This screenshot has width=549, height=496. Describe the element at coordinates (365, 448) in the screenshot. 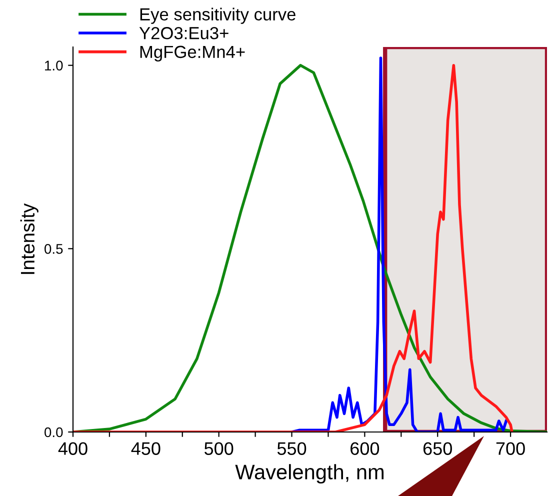

I see `x-tick-label: 600` at that location.